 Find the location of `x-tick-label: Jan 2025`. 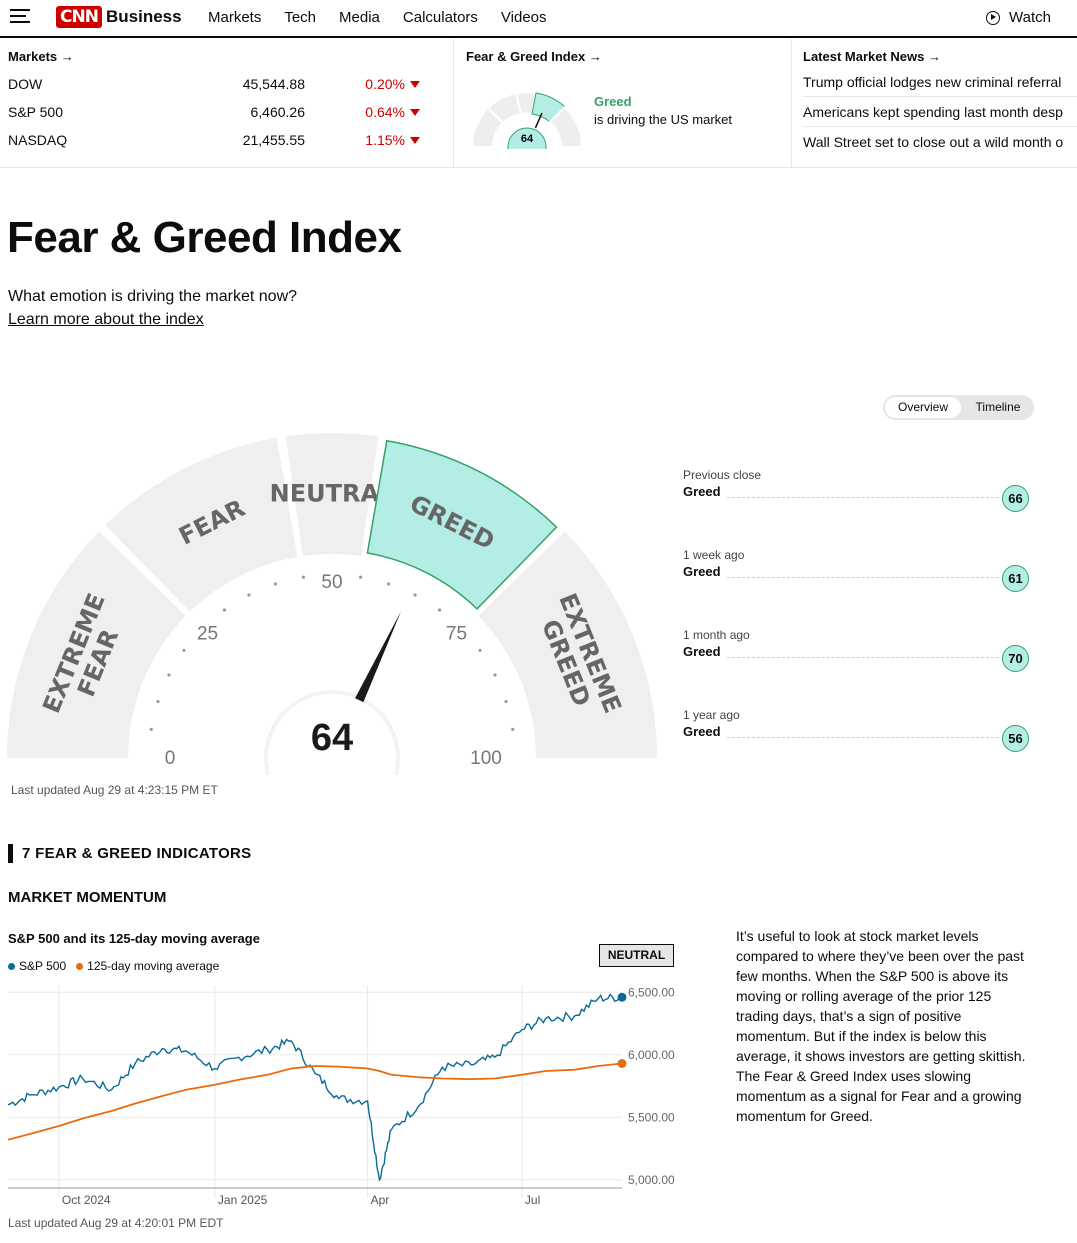

x-tick-label: Jan 2025 is located at coordinates (243, 1200).